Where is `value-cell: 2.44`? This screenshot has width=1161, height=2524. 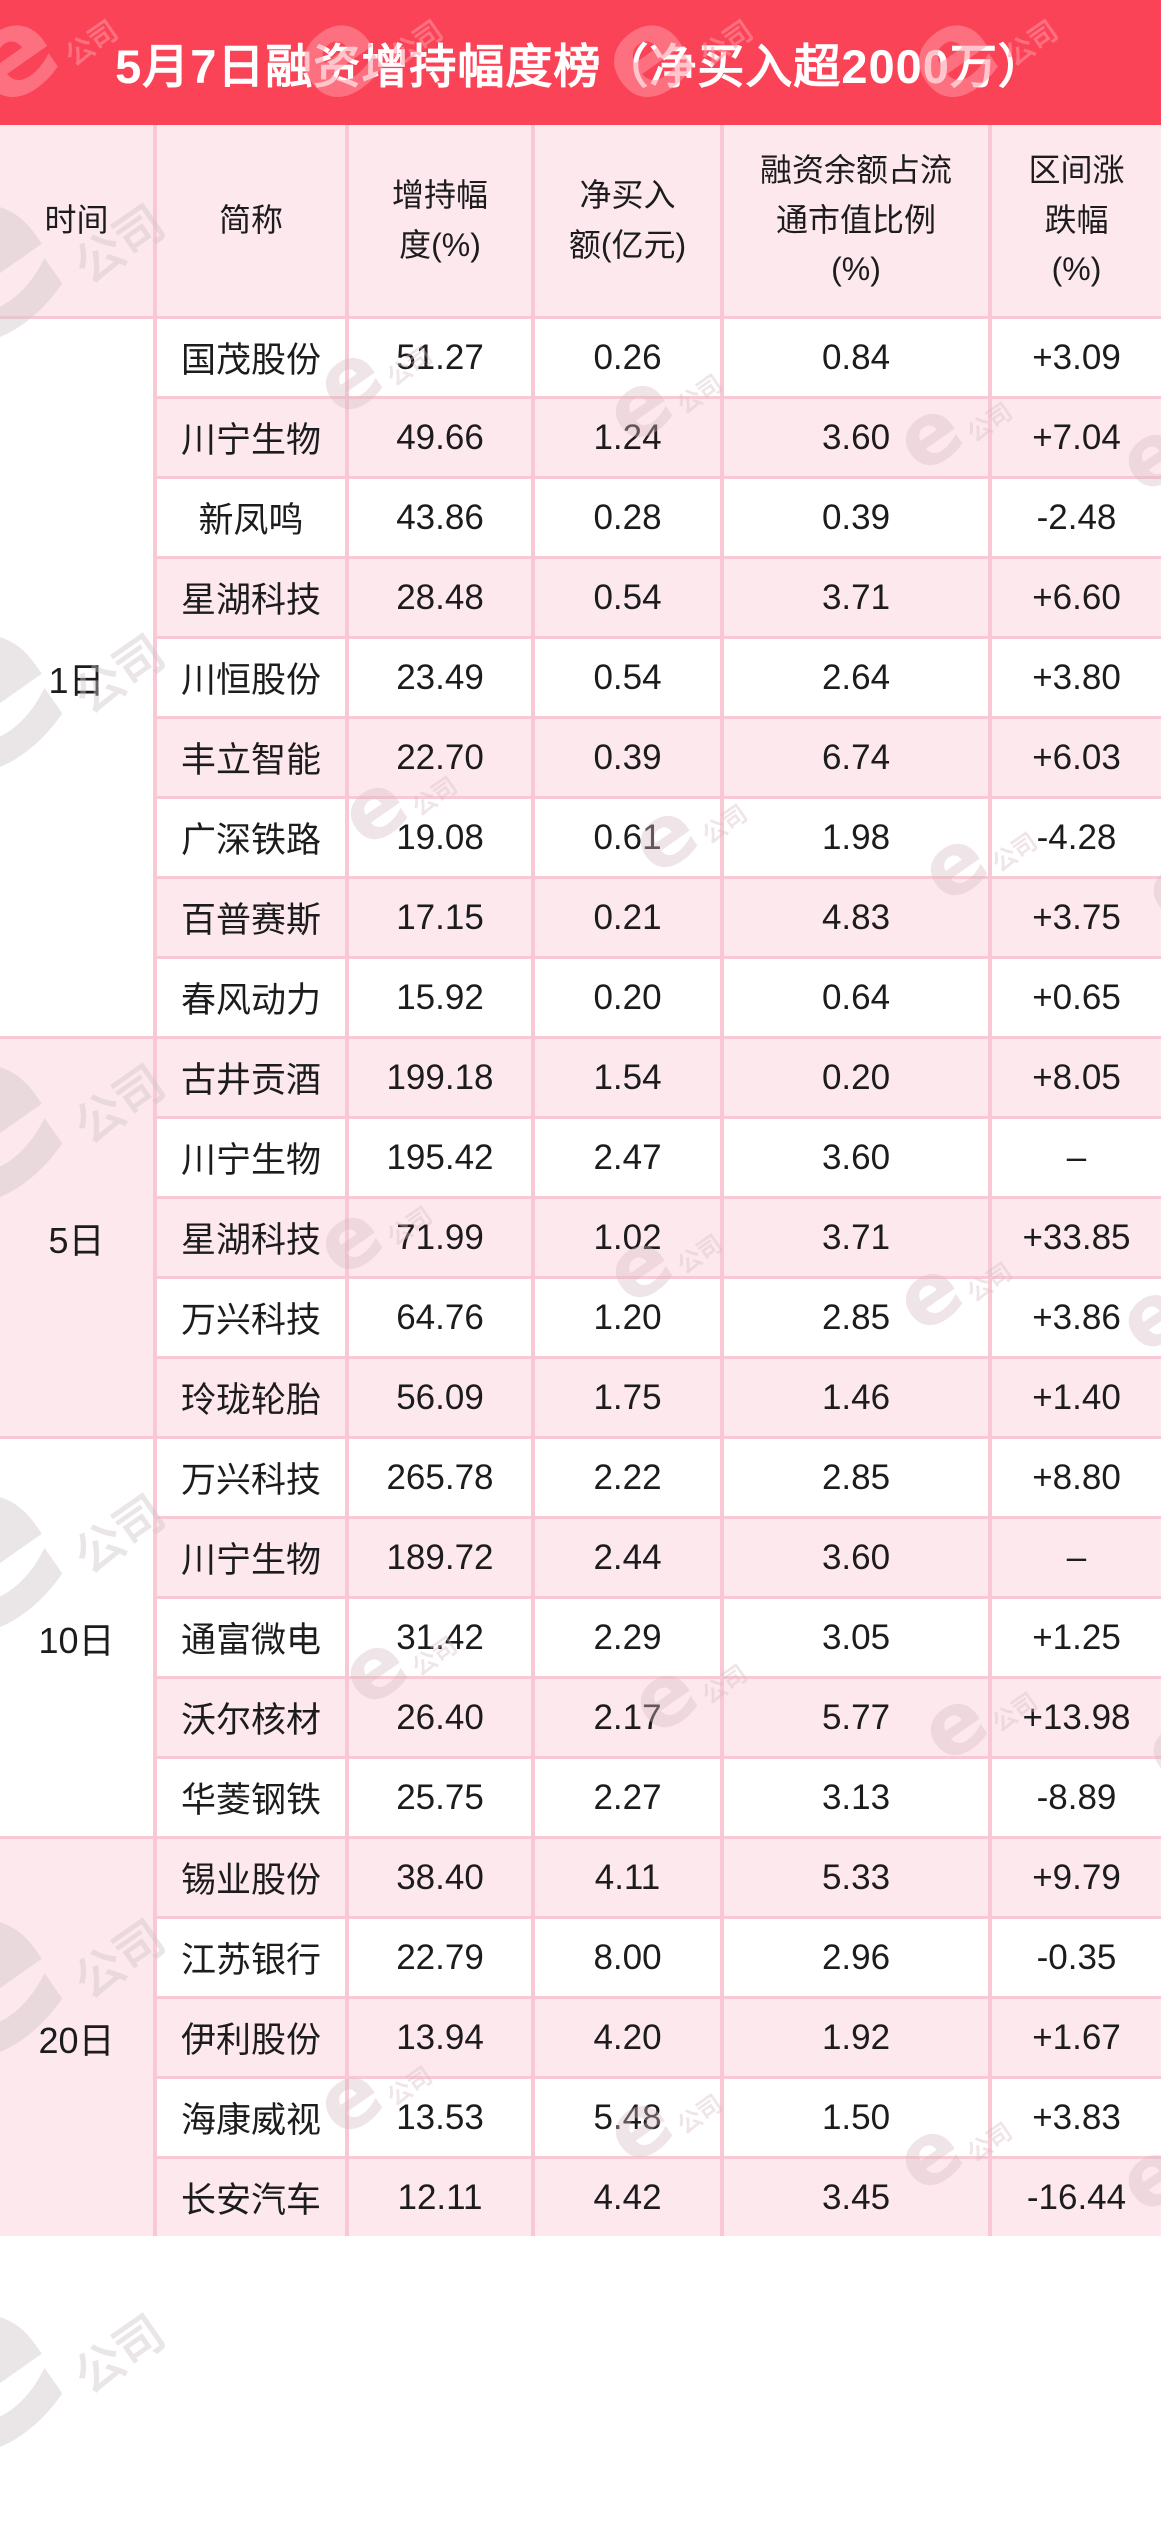 value-cell: 2.44 is located at coordinates (627, 1557).